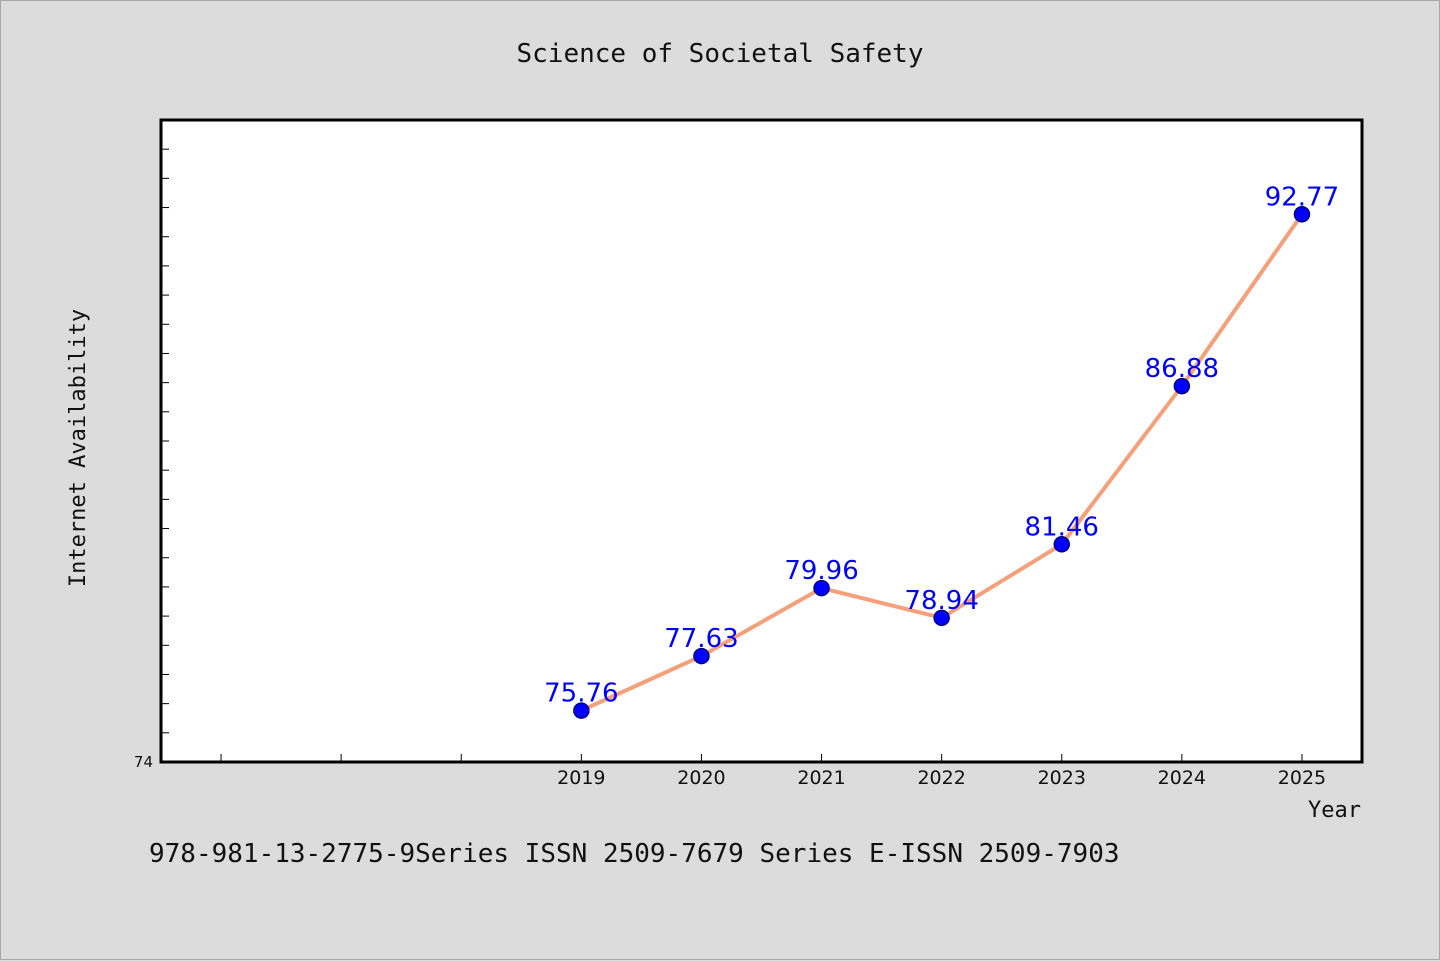  What do you see at coordinates (151, 459) in the screenshot?
I see `y-axis-ticks: 74` at bounding box center [151, 459].